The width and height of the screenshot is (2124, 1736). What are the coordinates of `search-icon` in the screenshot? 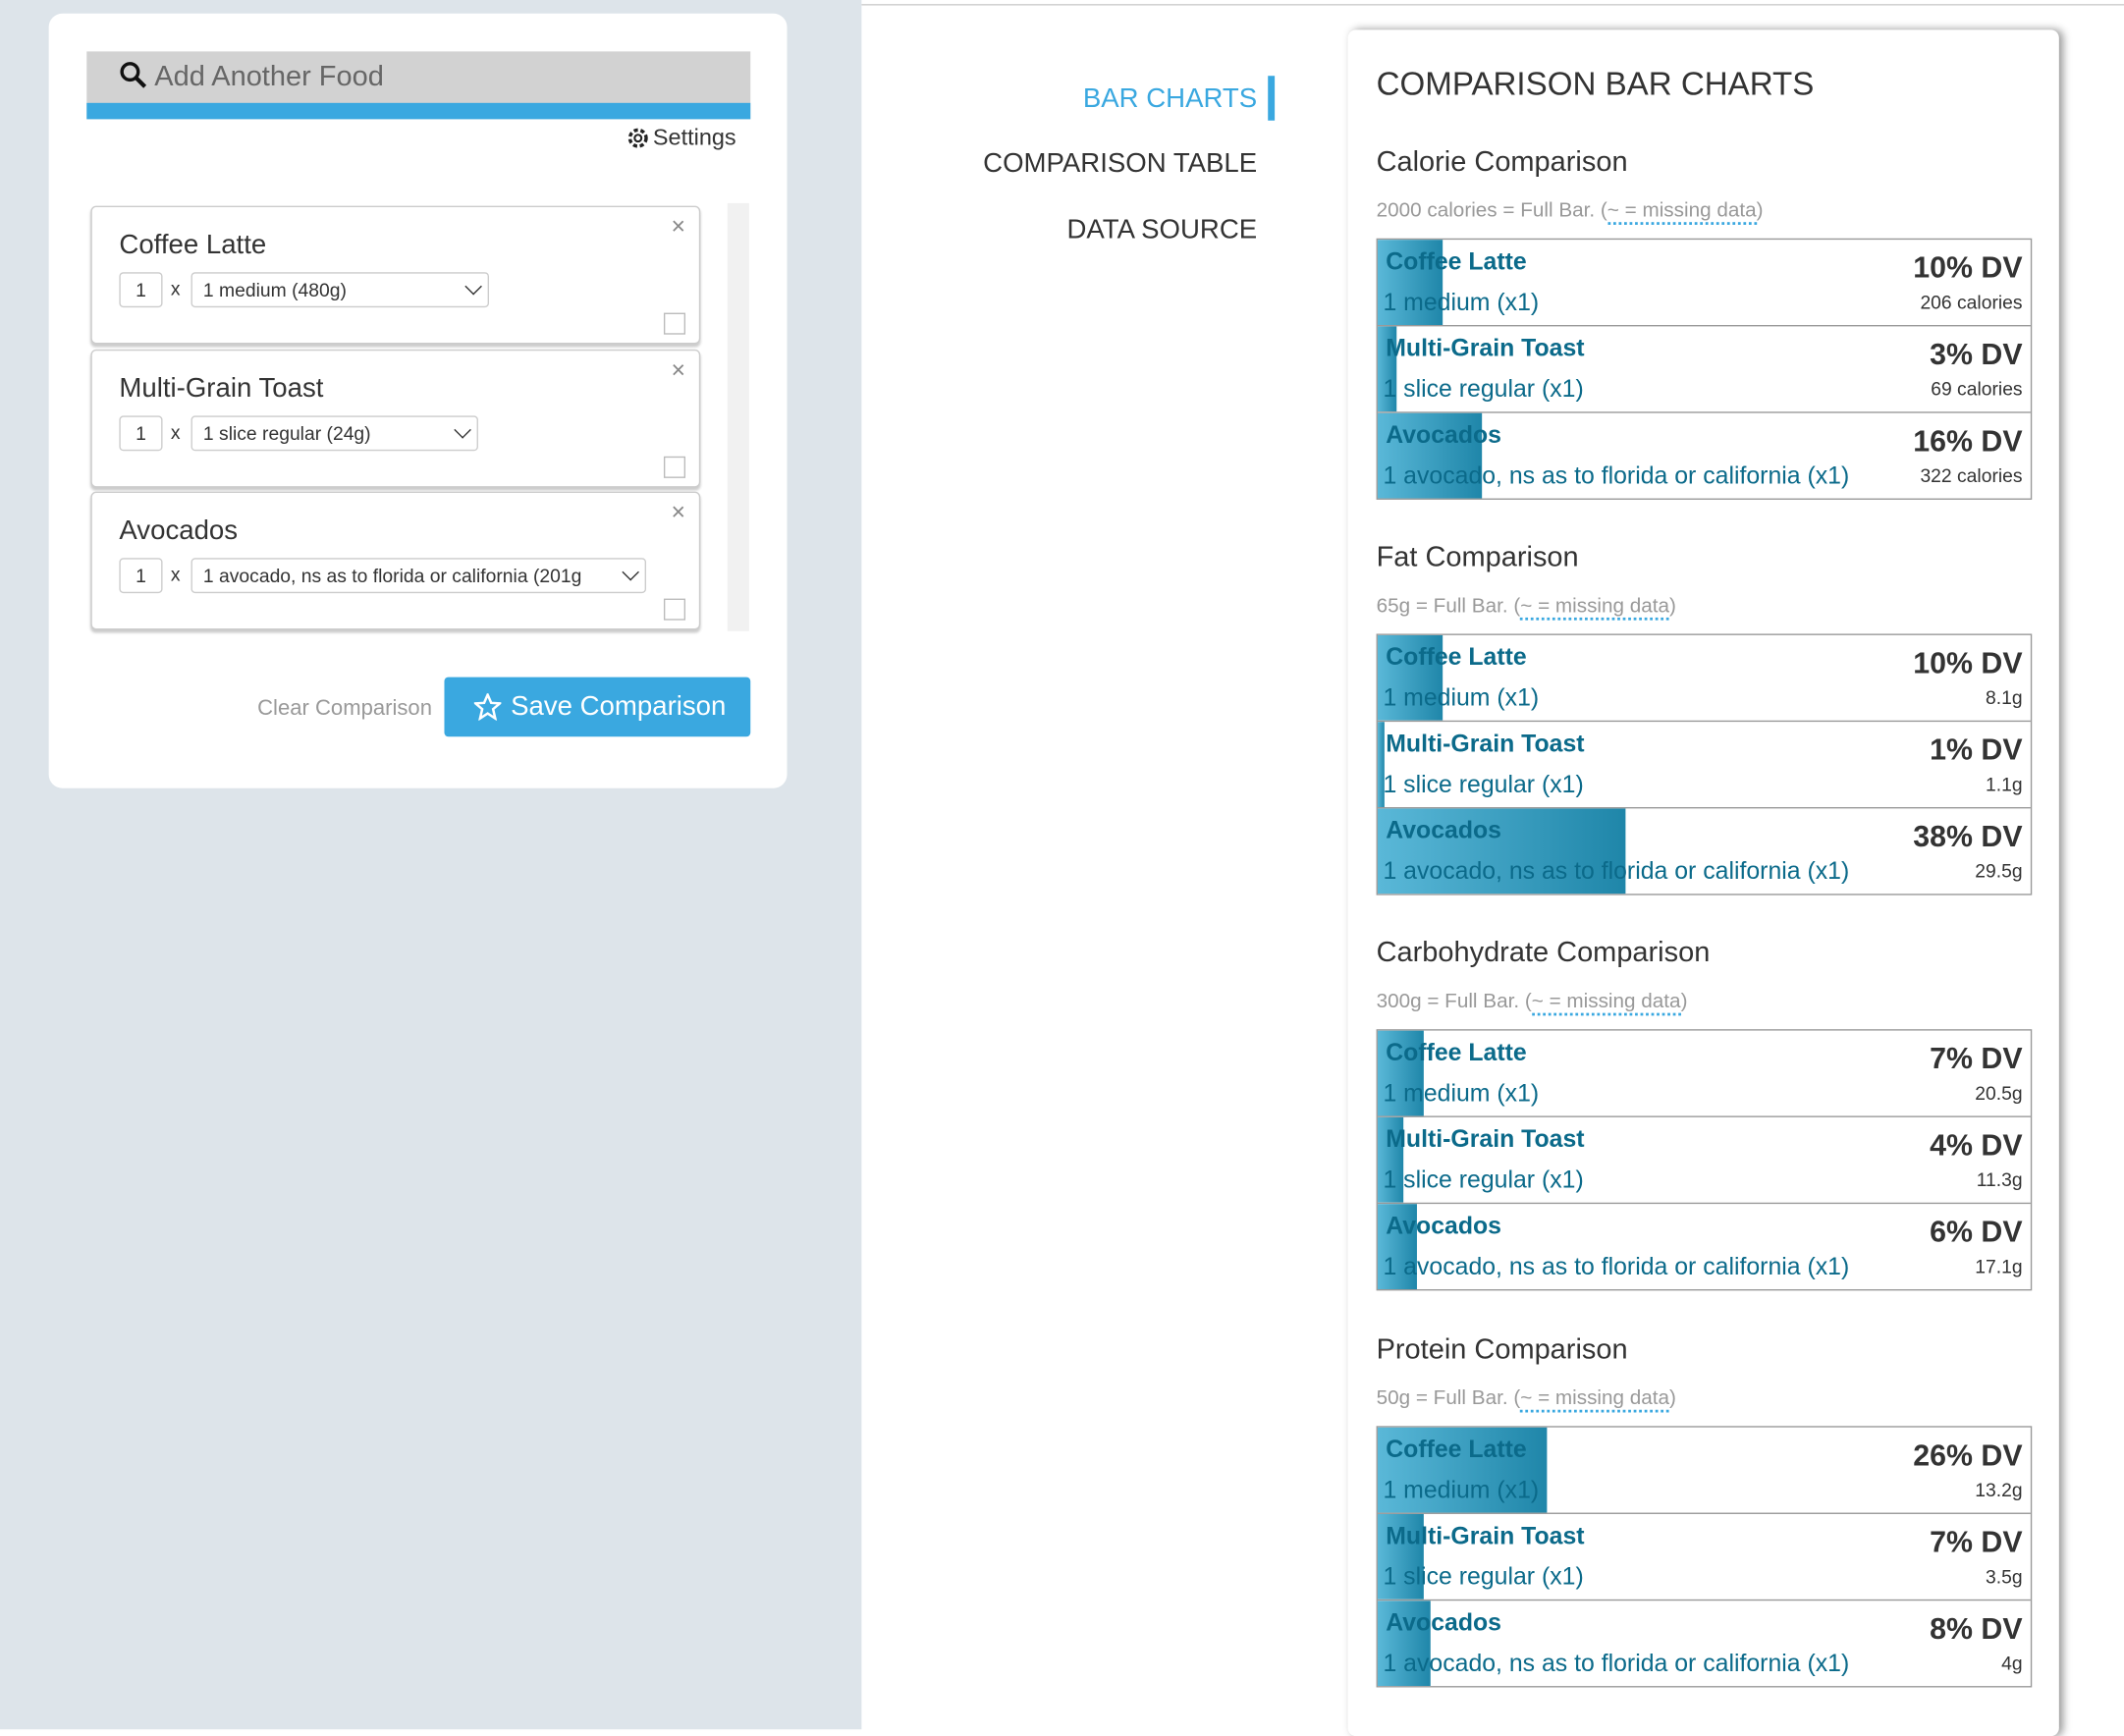 It's located at (134, 75).